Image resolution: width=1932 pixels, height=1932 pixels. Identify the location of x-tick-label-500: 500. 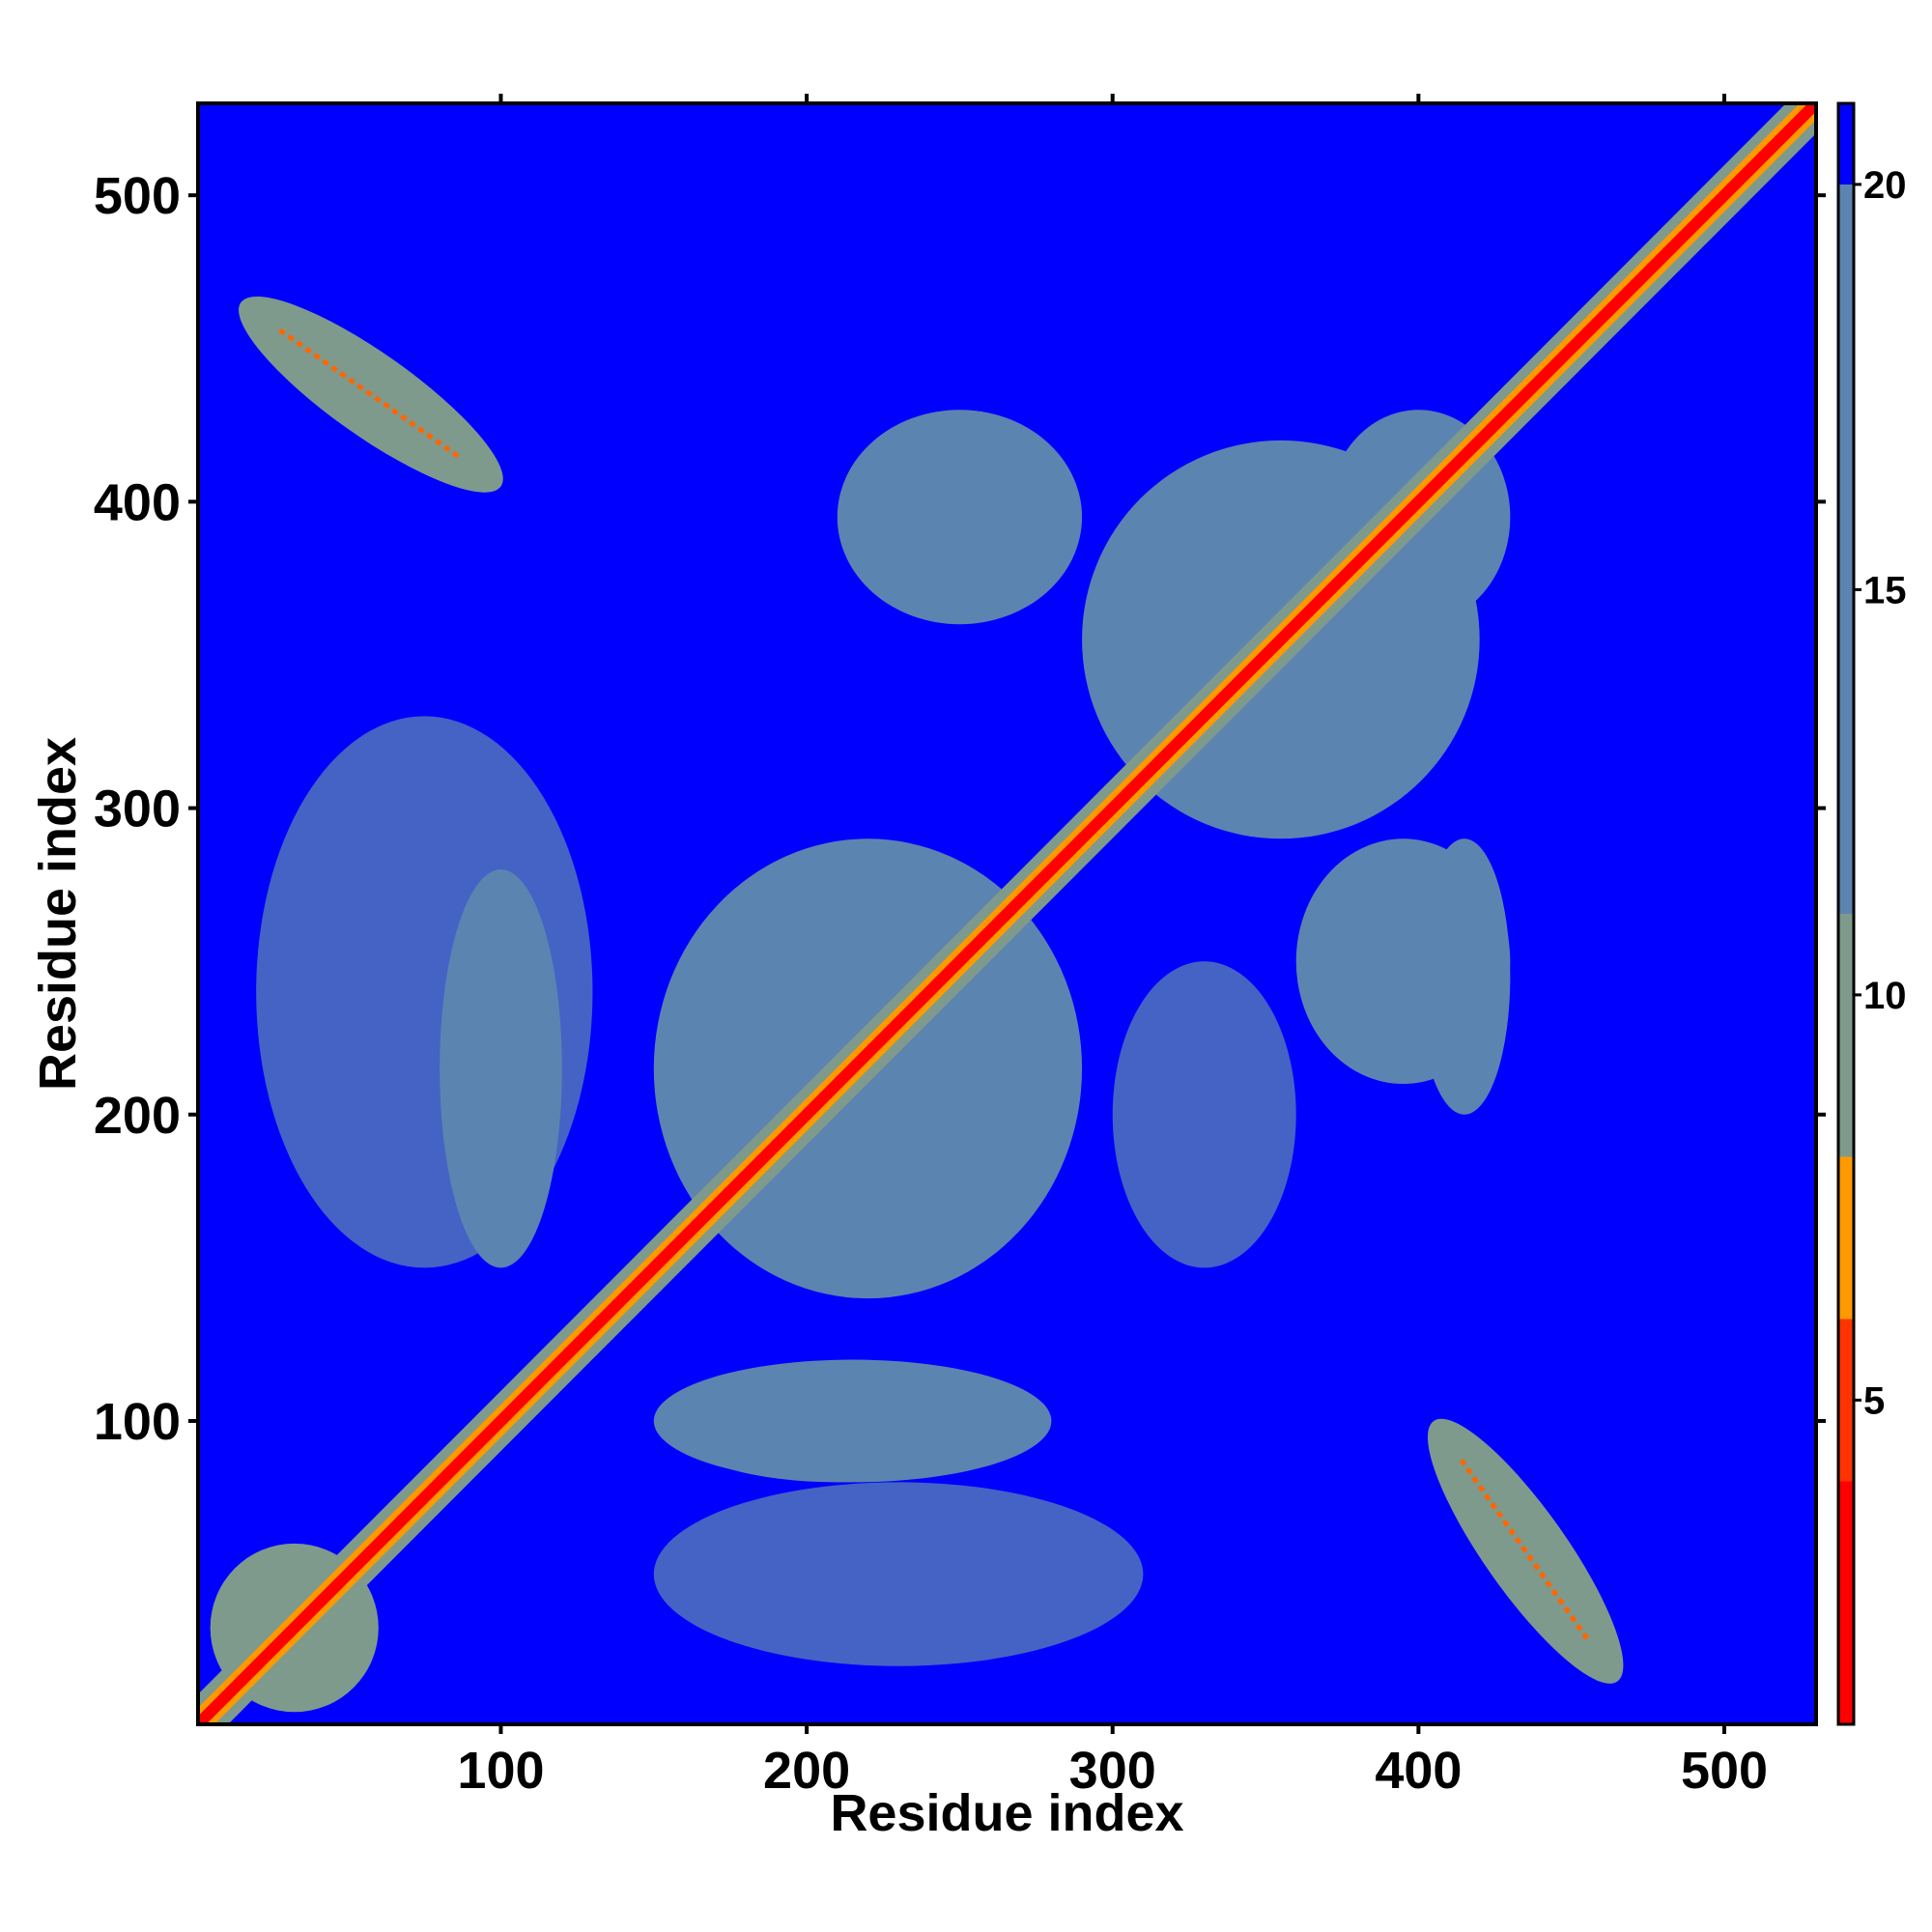
(1724, 1771).